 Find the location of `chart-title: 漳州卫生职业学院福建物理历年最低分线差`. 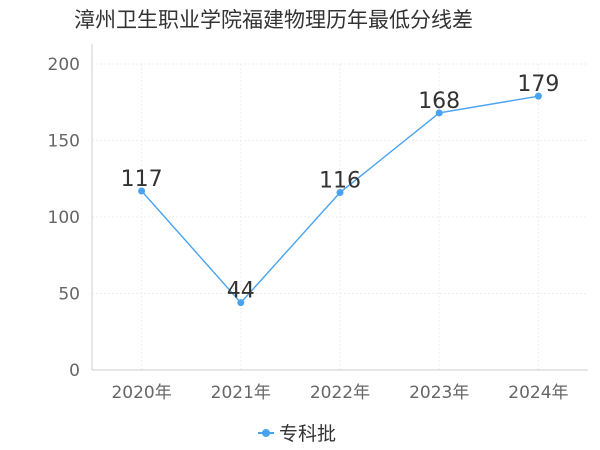

chart-title: 漳州卫生职业学院福建物理历年最低分线差 is located at coordinates (273, 20).